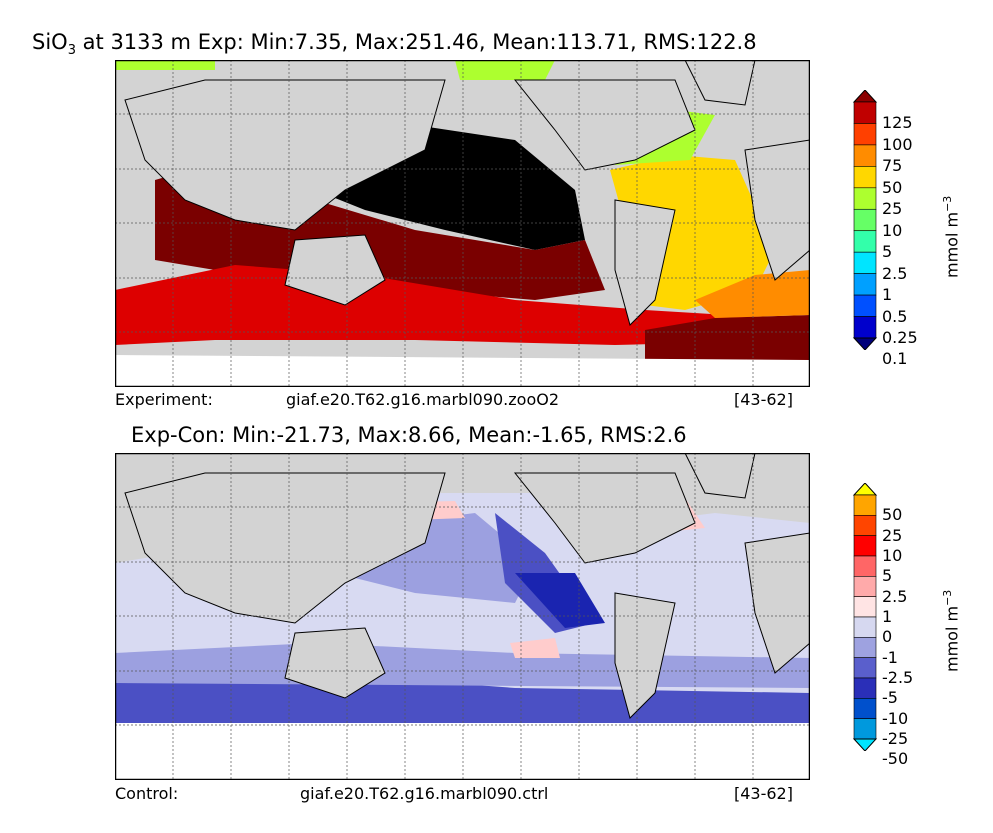  I want to click on top-south-atlantic-orange, so click(752, 294).